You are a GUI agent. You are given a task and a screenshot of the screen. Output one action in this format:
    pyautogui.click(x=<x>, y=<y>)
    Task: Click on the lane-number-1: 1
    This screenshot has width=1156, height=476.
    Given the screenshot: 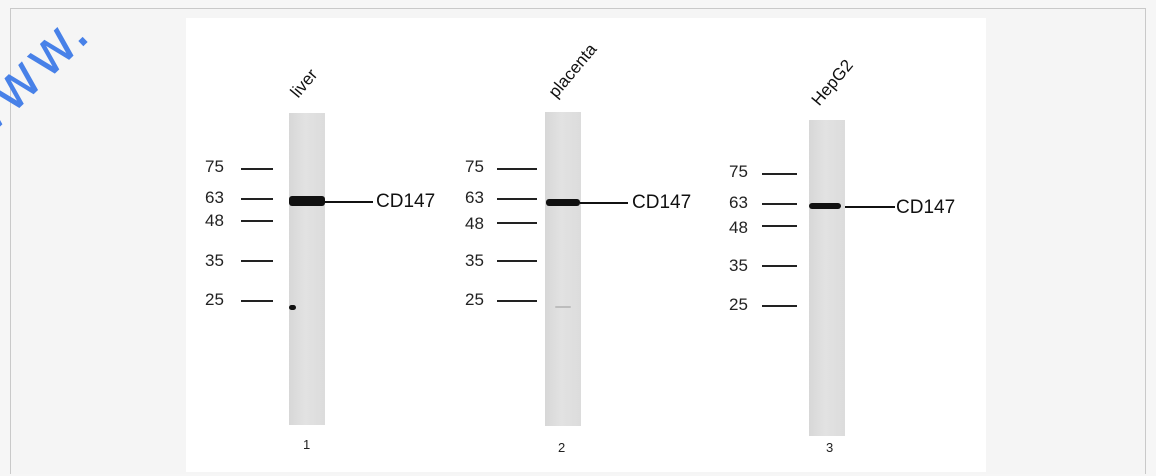 What is the action you would take?
    pyautogui.click(x=307, y=444)
    